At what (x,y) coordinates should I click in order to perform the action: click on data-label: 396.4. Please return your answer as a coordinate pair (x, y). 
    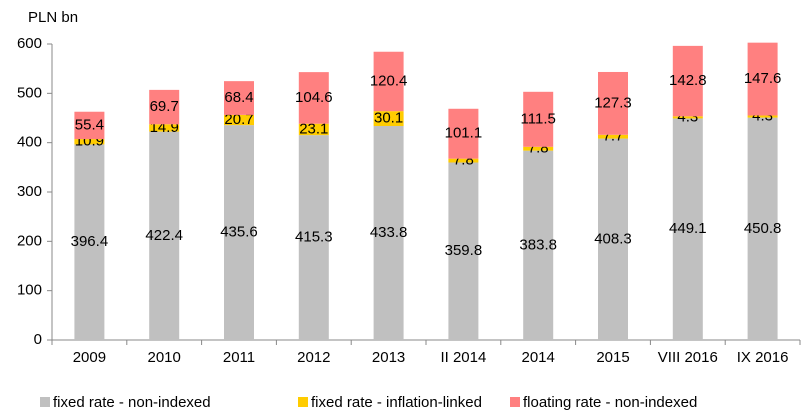
    Looking at the image, I should click on (90, 241).